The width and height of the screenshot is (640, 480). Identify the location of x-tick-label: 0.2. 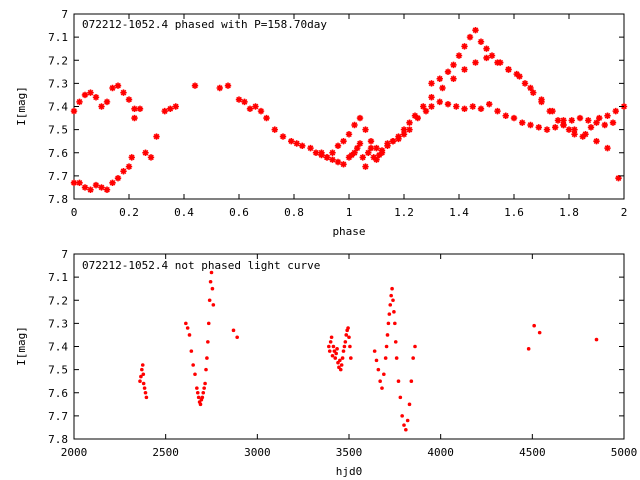
(129, 212).